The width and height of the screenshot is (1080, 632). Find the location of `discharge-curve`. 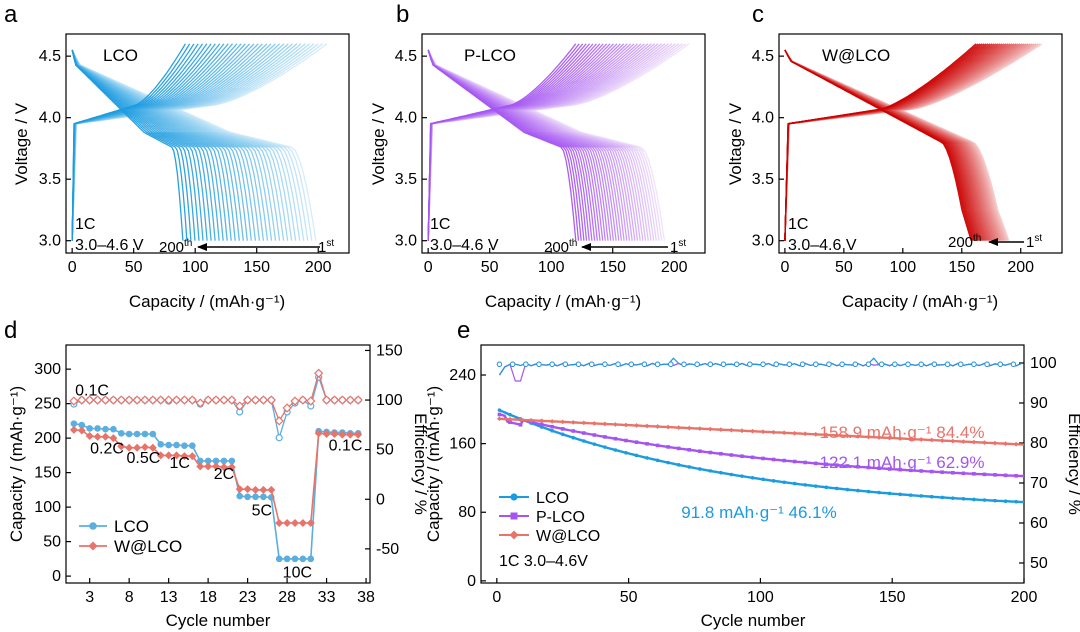

discharge-curve is located at coordinates (127, 145).